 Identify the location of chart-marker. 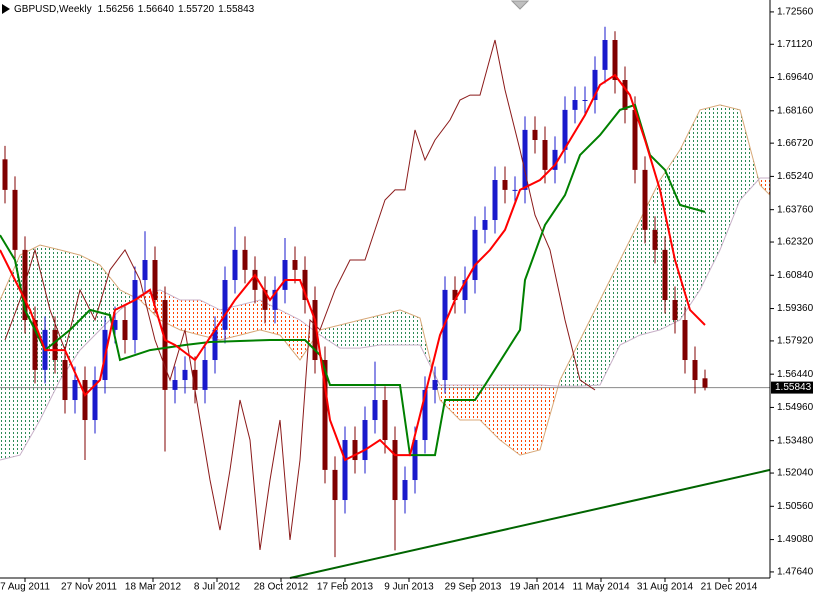
(6, 9).